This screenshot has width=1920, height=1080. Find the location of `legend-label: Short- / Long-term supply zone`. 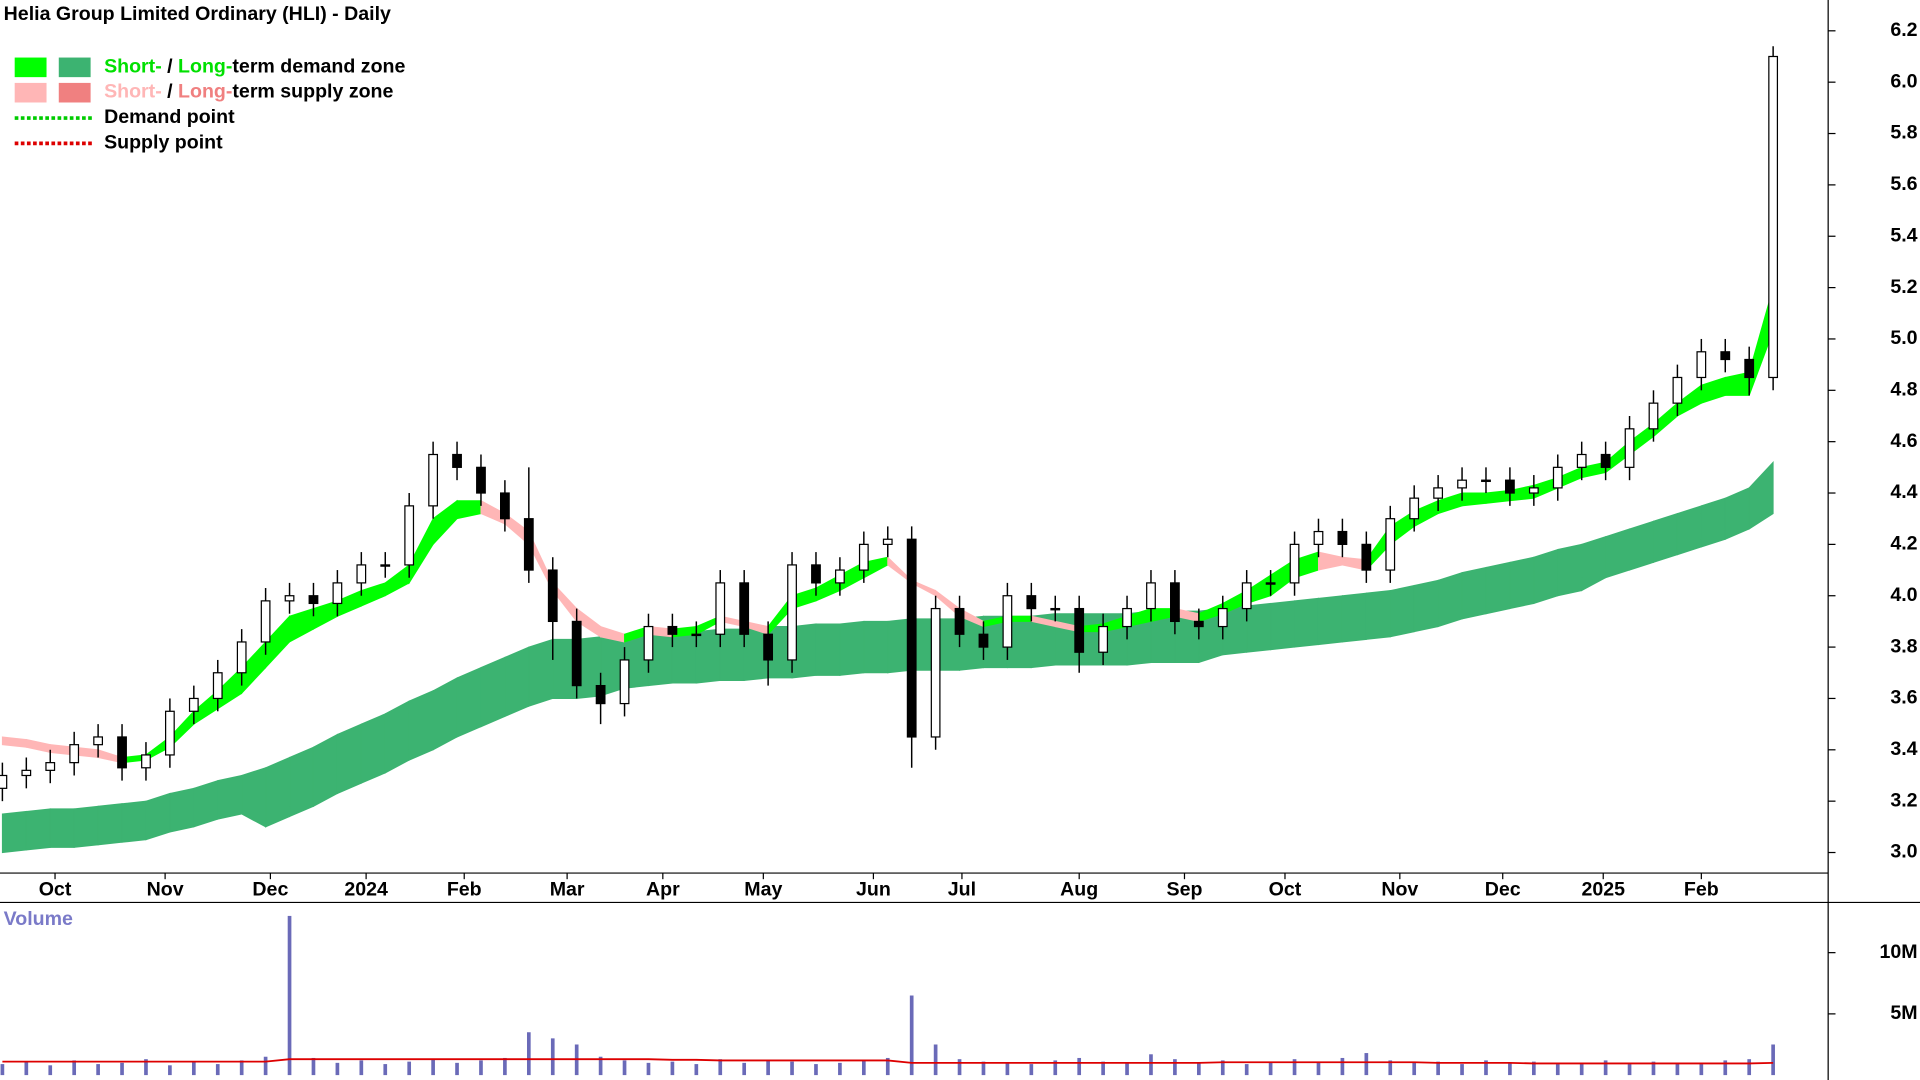

legend-label: Short- / Long-term supply zone is located at coordinates (248, 92).